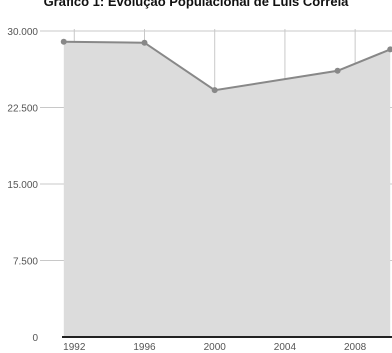 The height and width of the screenshot is (353, 392). Describe the element at coordinates (22, 109) in the screenshot. I see `y-tick-label: 22.500` at that location.